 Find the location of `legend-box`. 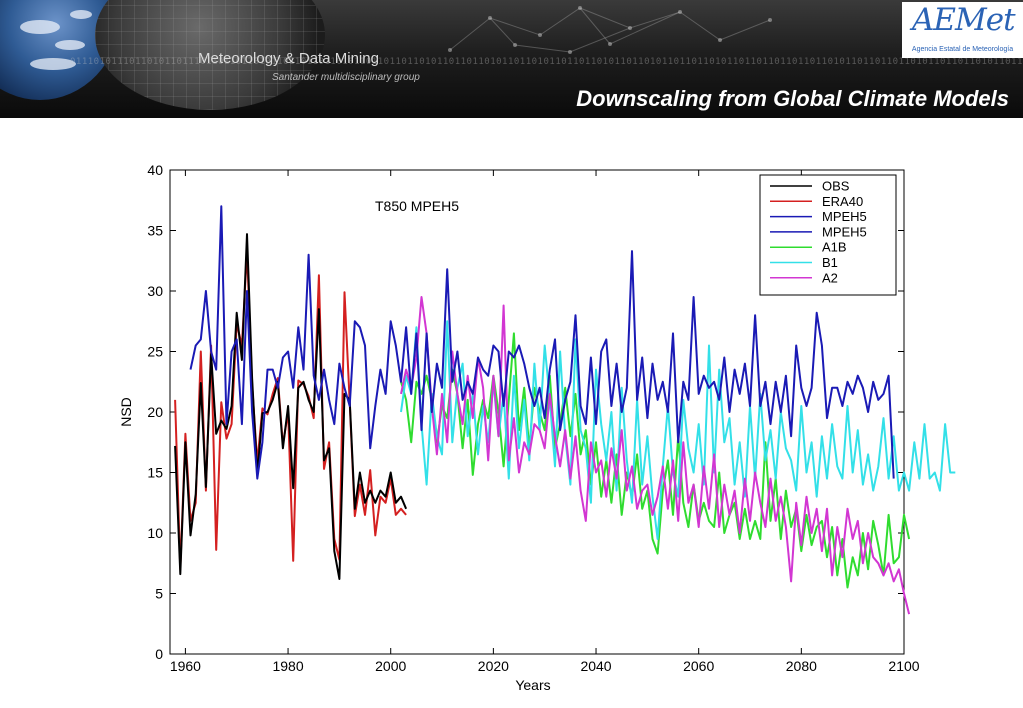

legend-box is located at coordinates (828, 235).